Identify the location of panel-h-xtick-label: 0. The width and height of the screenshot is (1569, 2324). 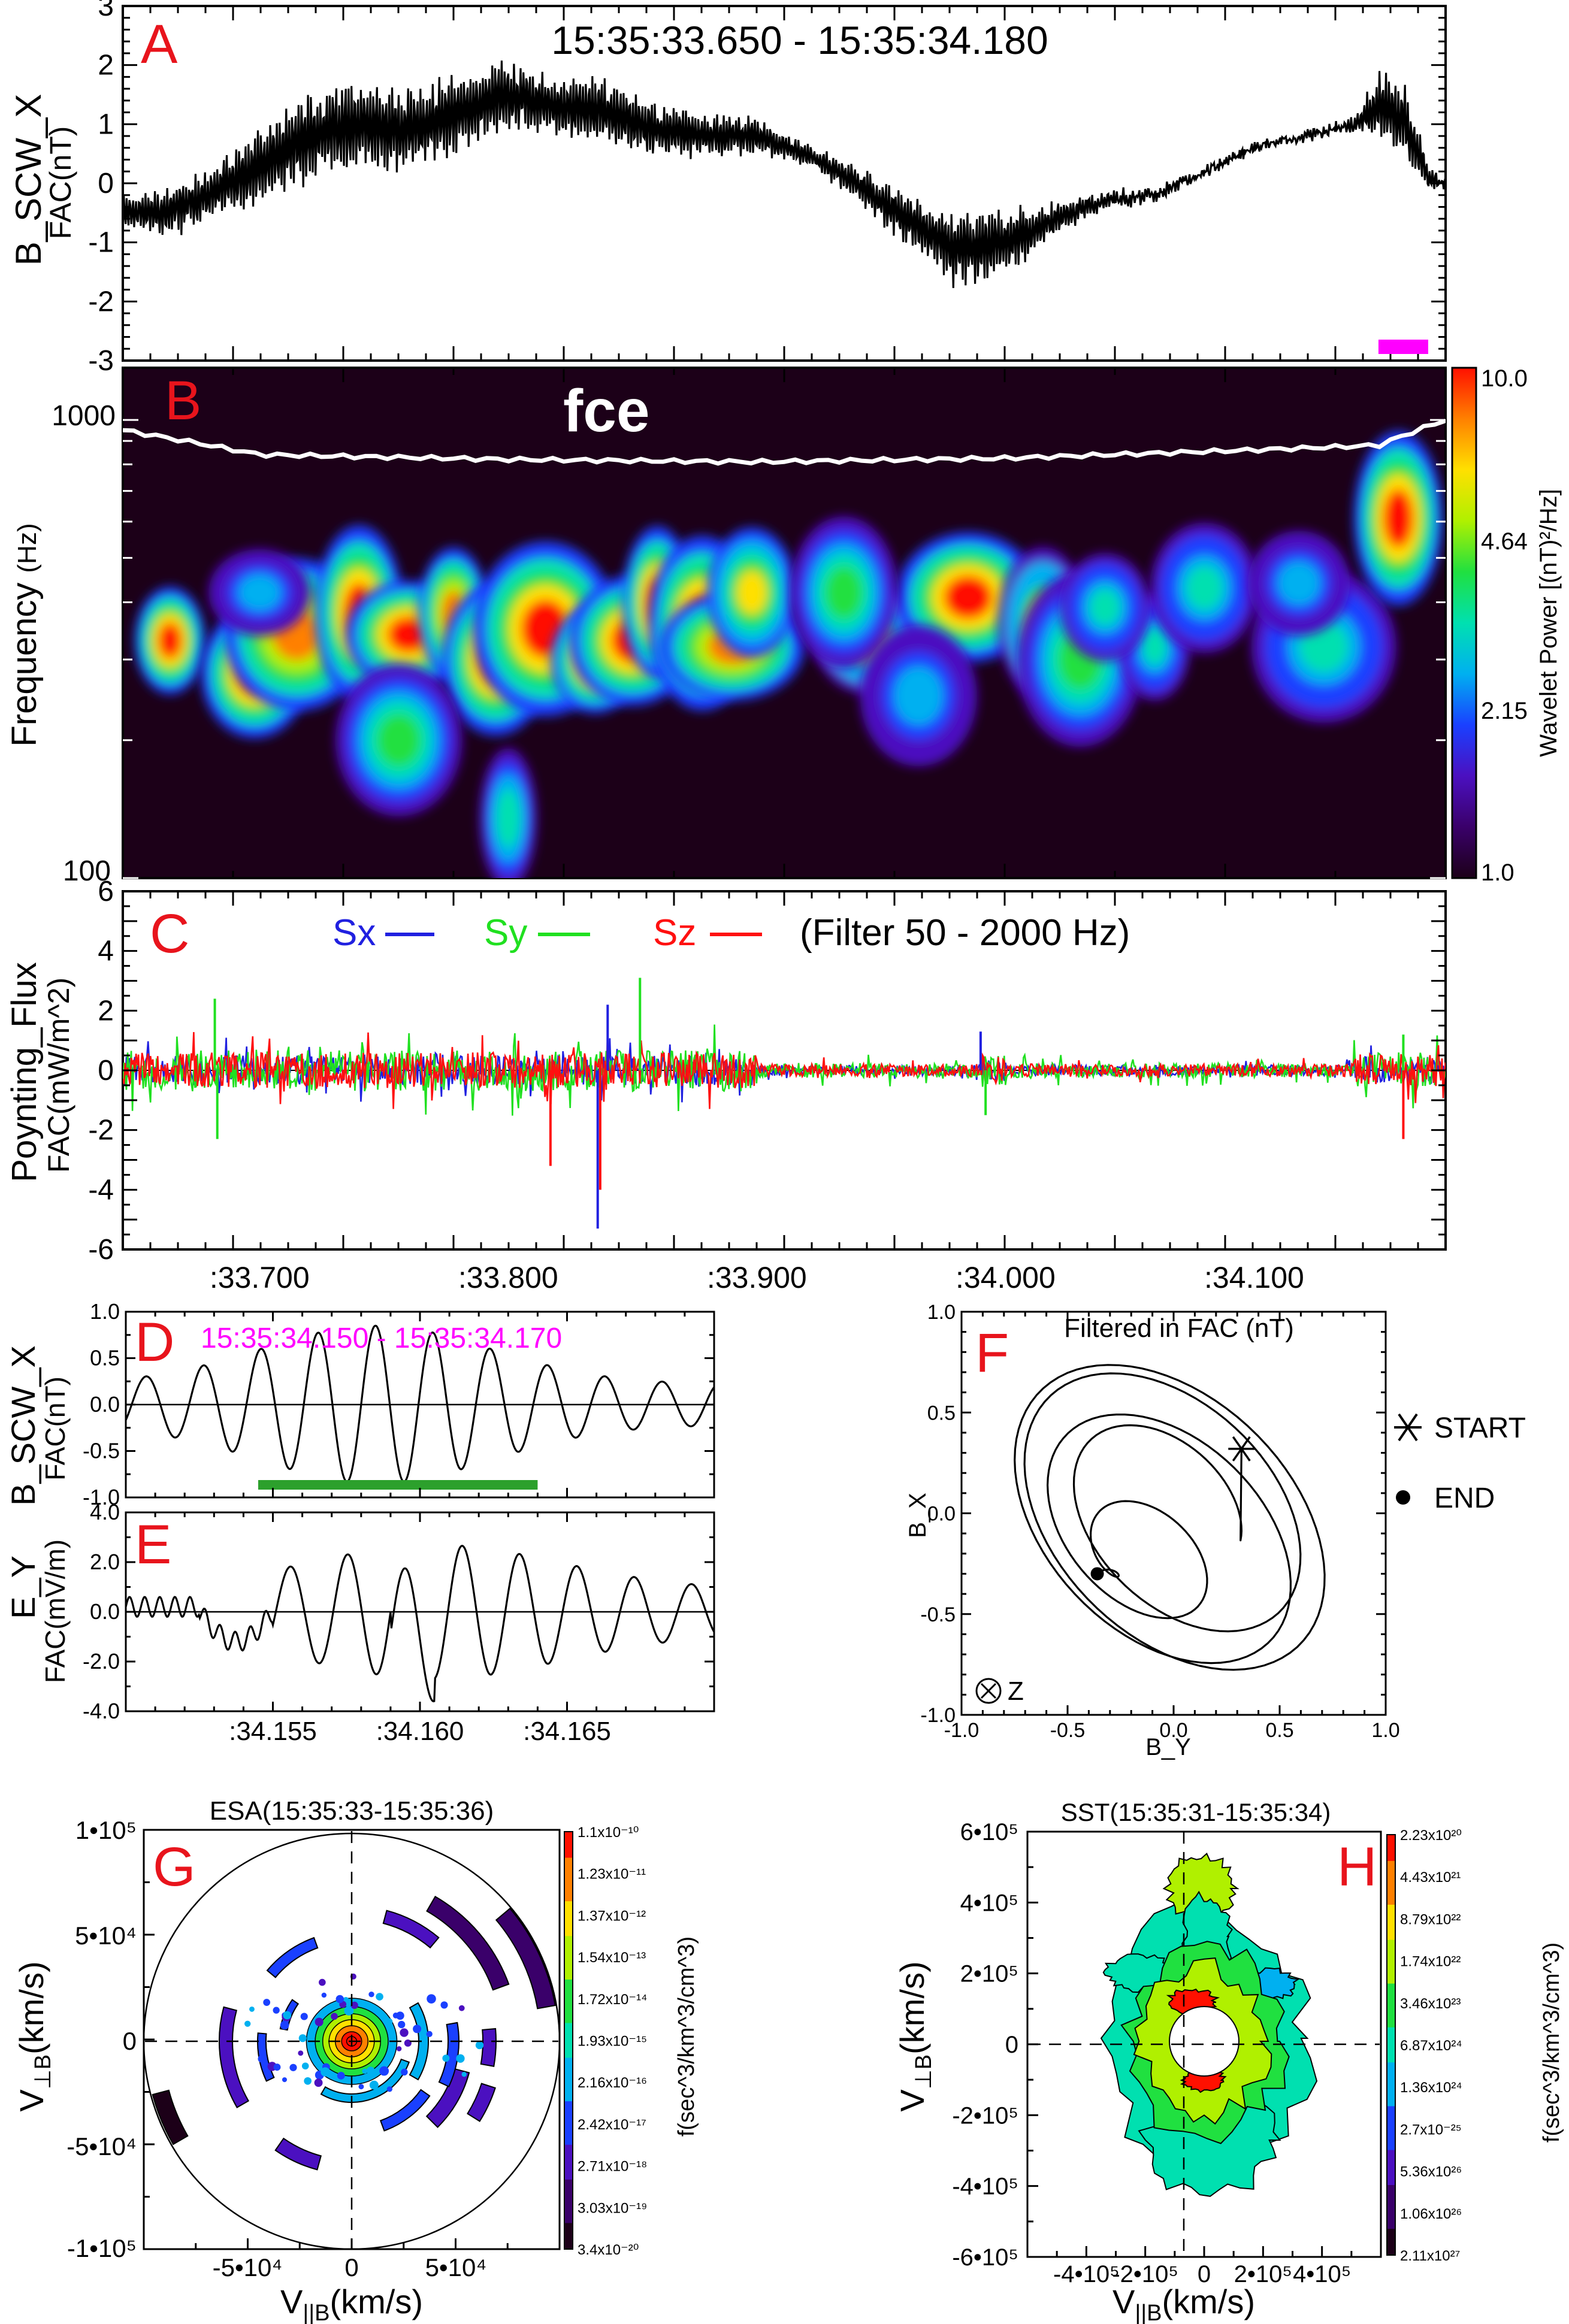
(1204, 2274).